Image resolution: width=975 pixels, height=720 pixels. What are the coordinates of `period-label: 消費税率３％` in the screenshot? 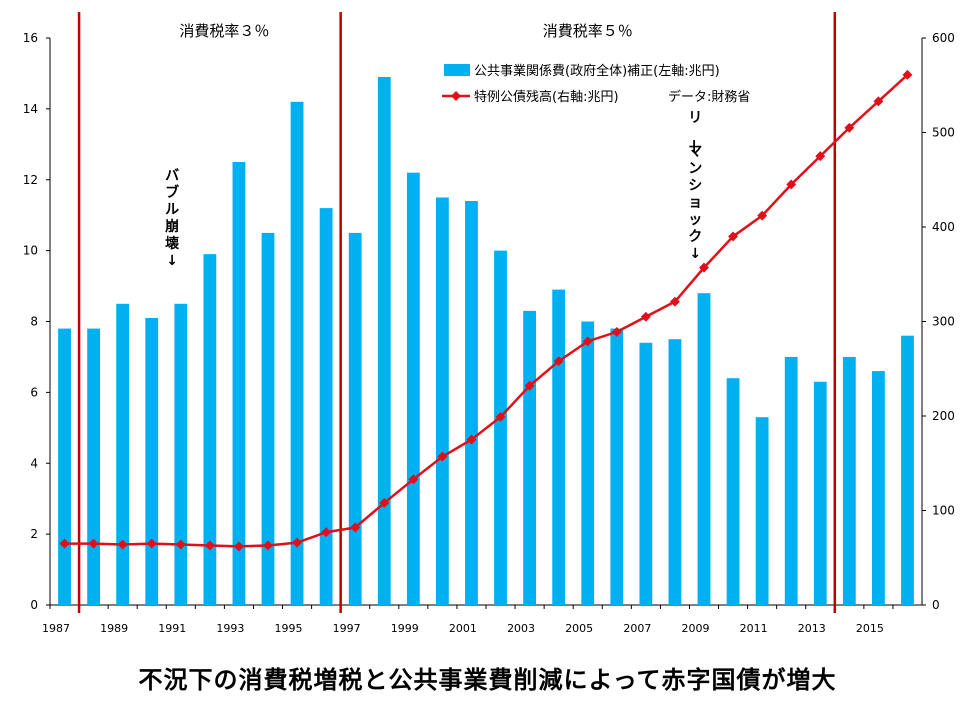 It's located at (224, 31).